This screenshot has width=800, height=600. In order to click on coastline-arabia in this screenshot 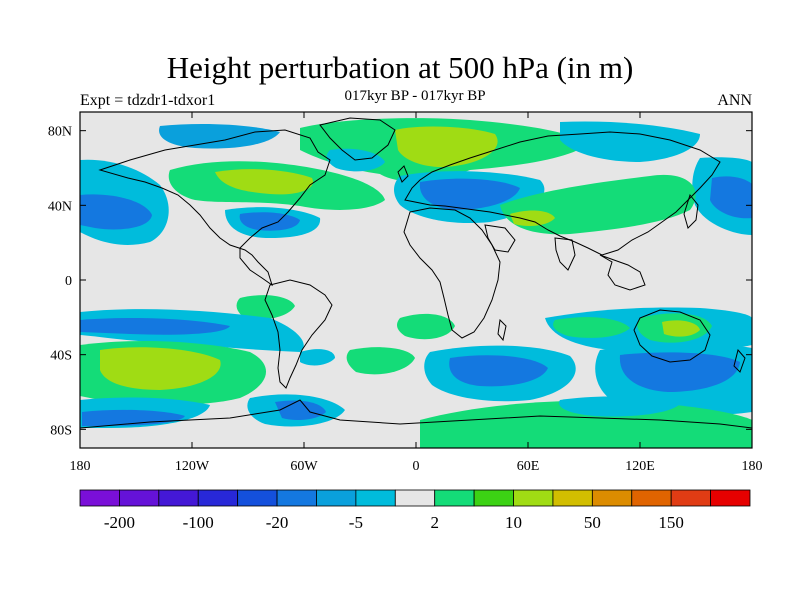, I will do `click(500, 238)`.